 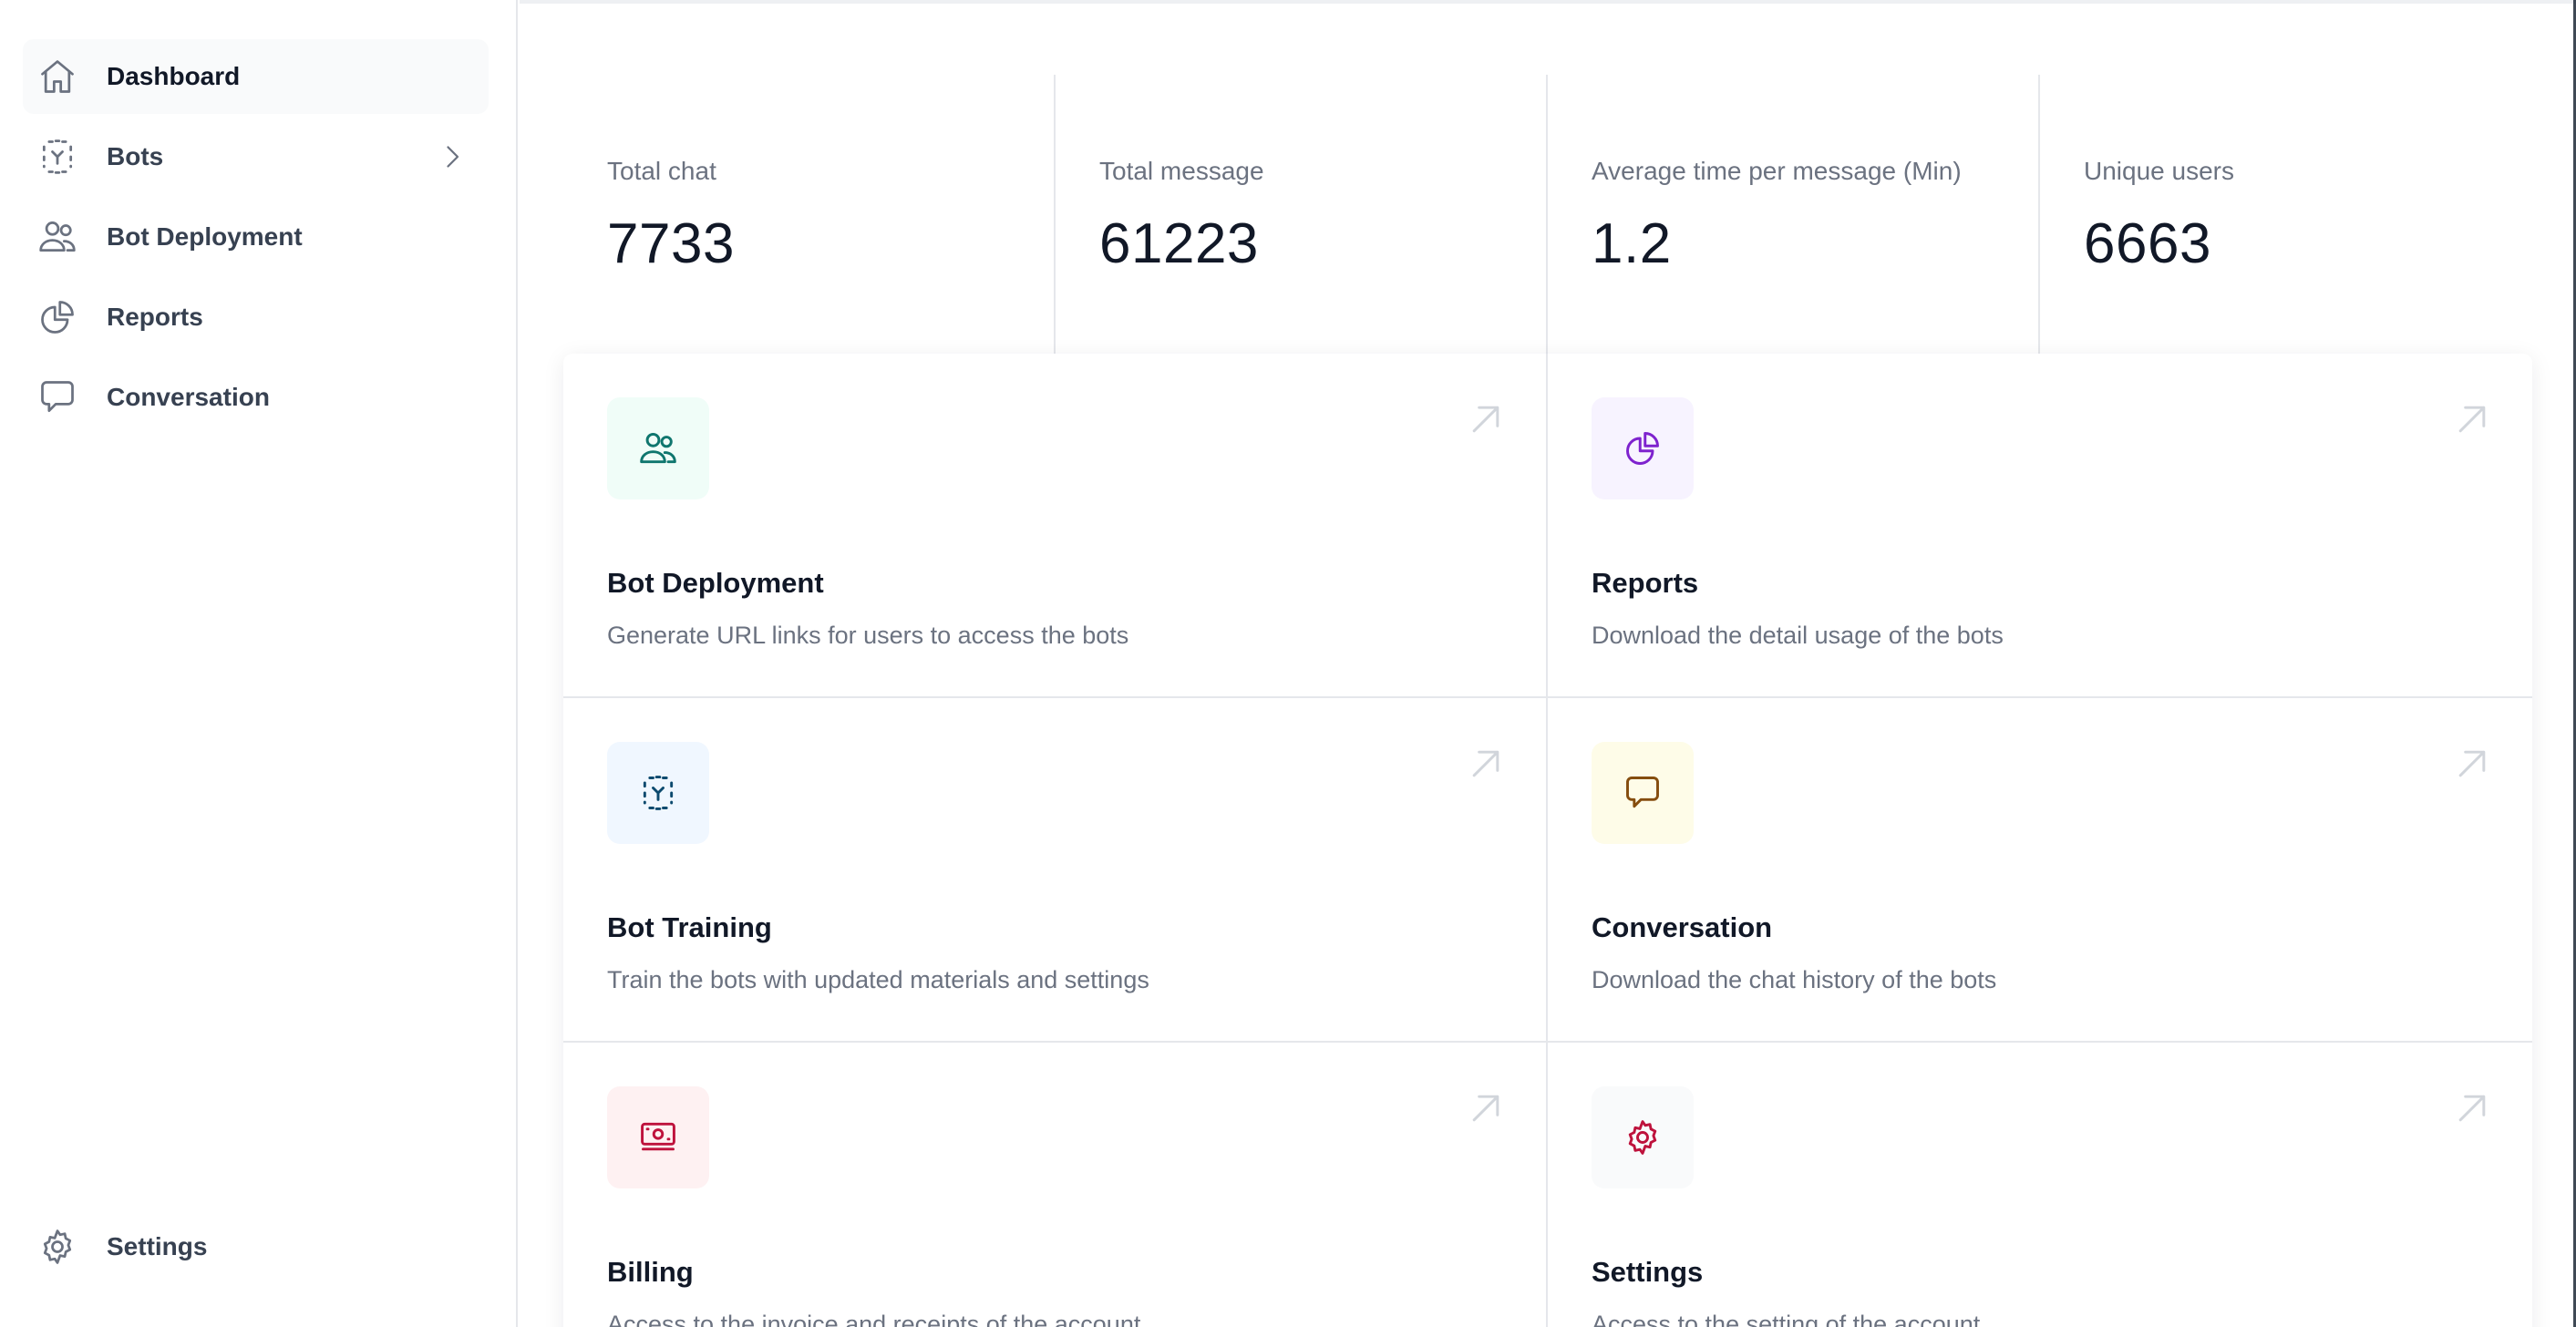 What do you see at coordinates (452, 156) in the screenshot?
I see `chevron-right-icon` at bounding box center [452, 156].